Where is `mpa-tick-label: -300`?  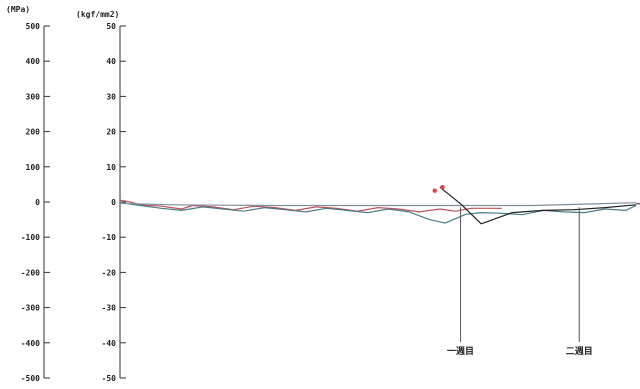
mpa-tick-label: -300 is located at coordinates (30, 308).